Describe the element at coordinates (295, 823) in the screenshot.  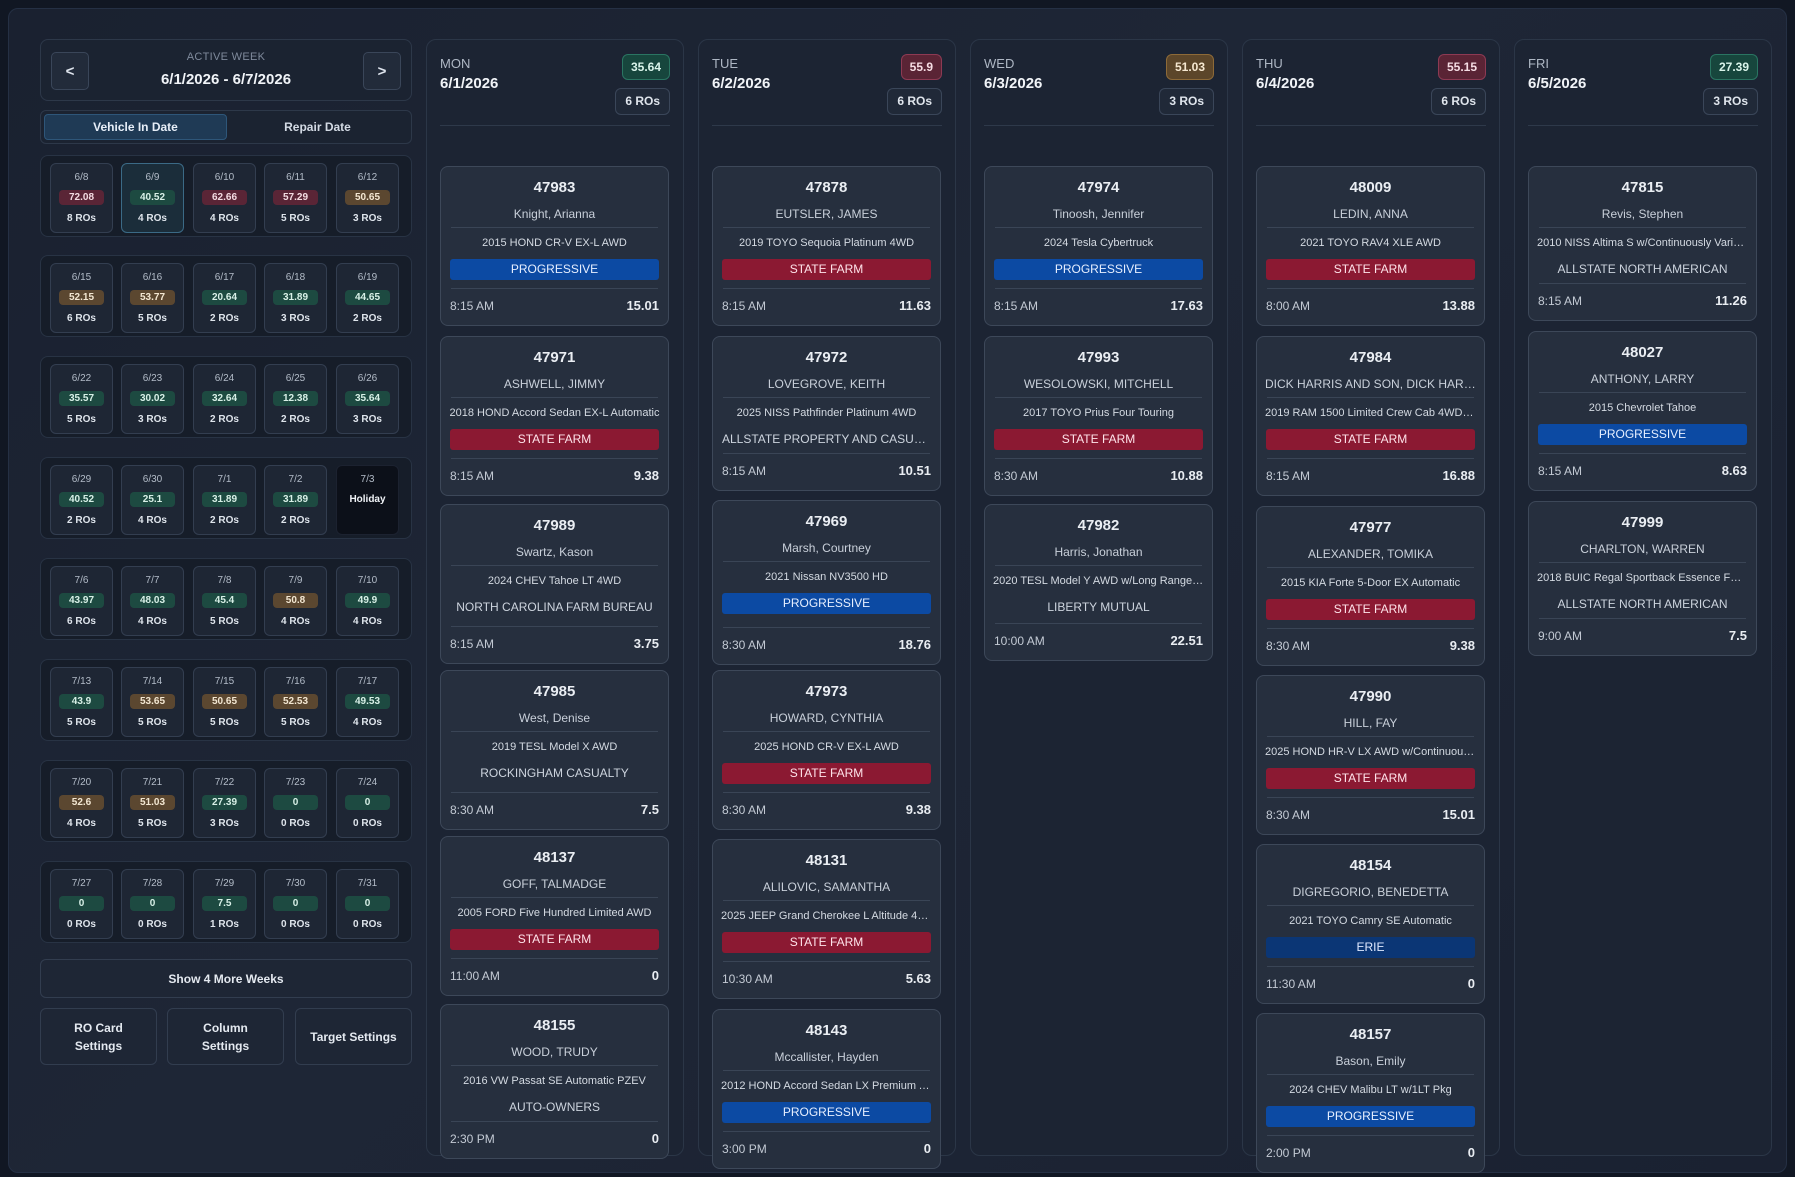
I see `calendar-day-ro-count: 0 ROs` at that location.